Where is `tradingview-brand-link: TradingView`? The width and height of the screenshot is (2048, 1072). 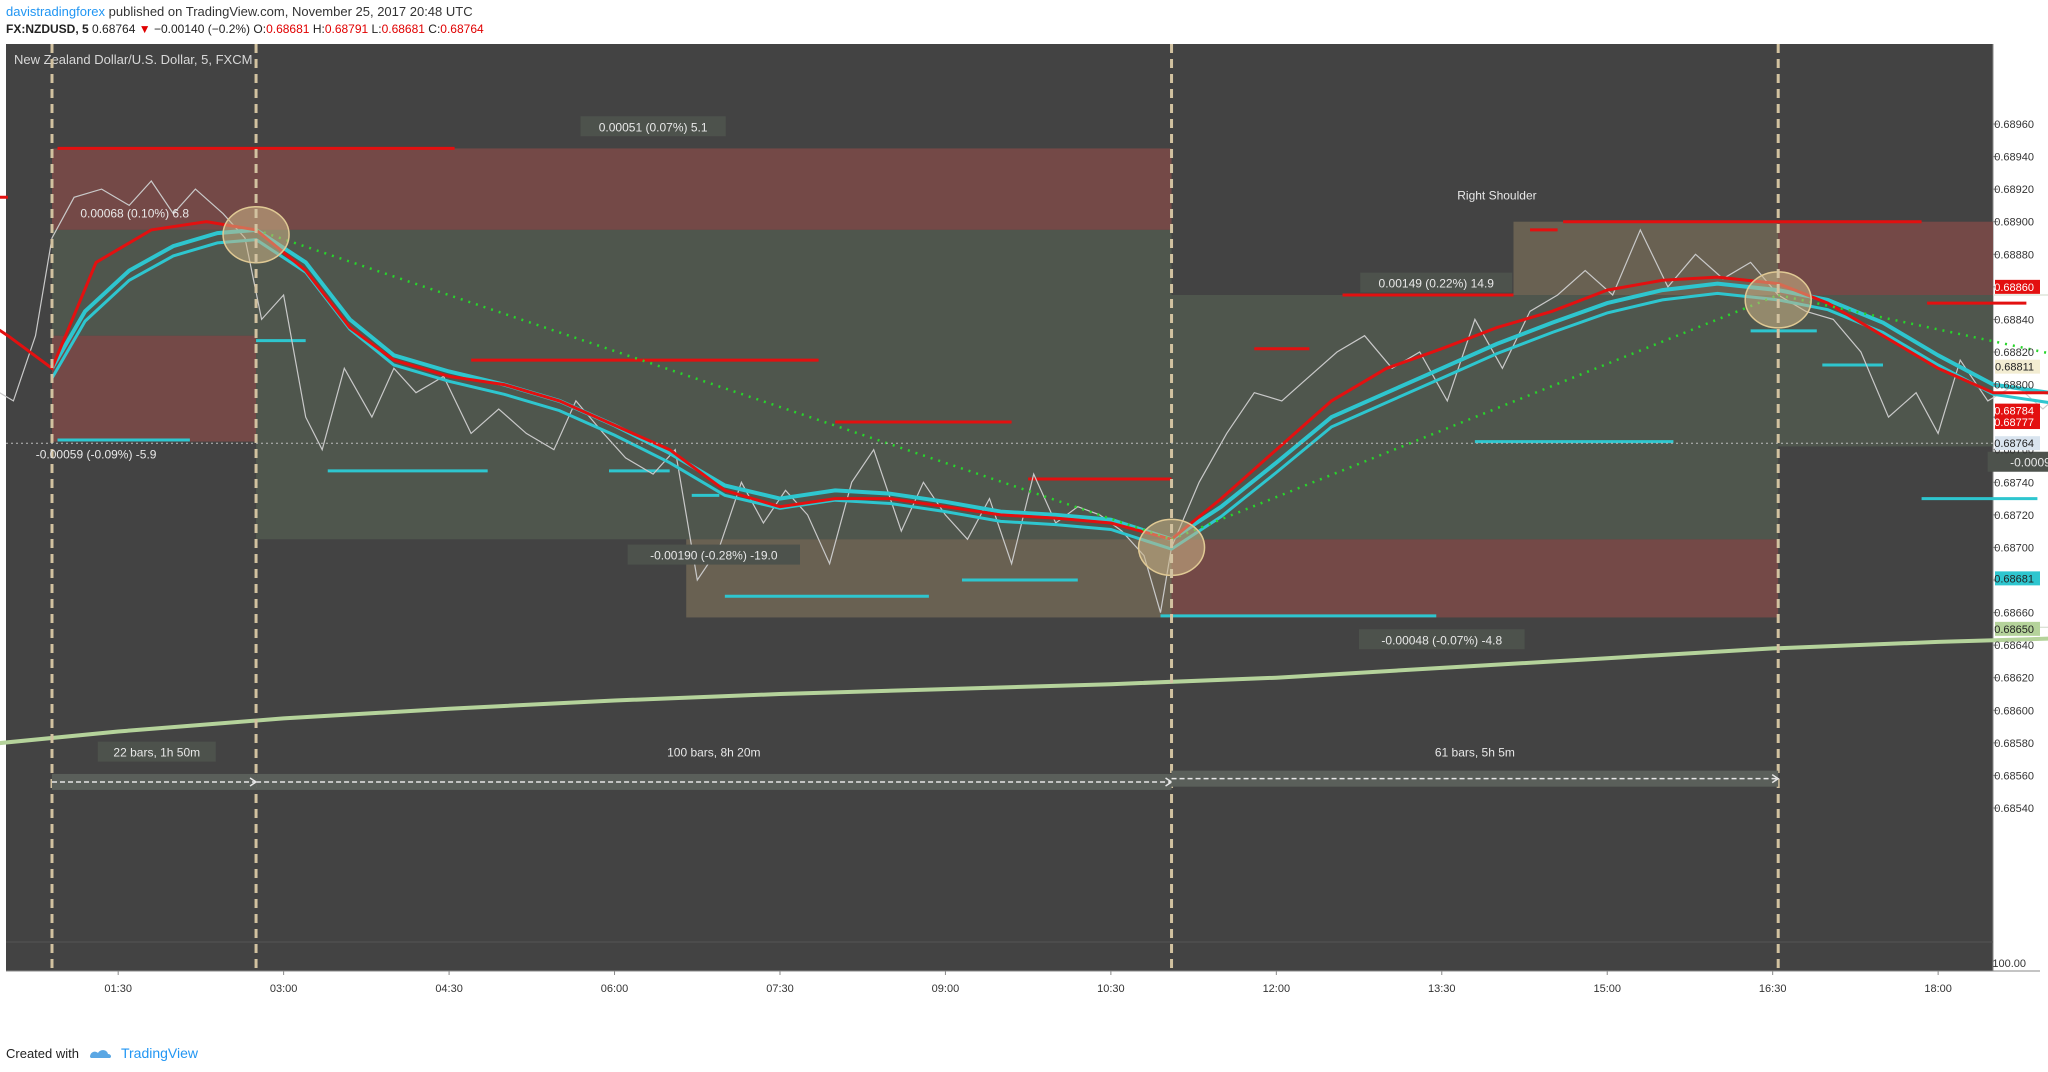 tradingview-brand-link: TradingView is located at coordinates (159, 1053).